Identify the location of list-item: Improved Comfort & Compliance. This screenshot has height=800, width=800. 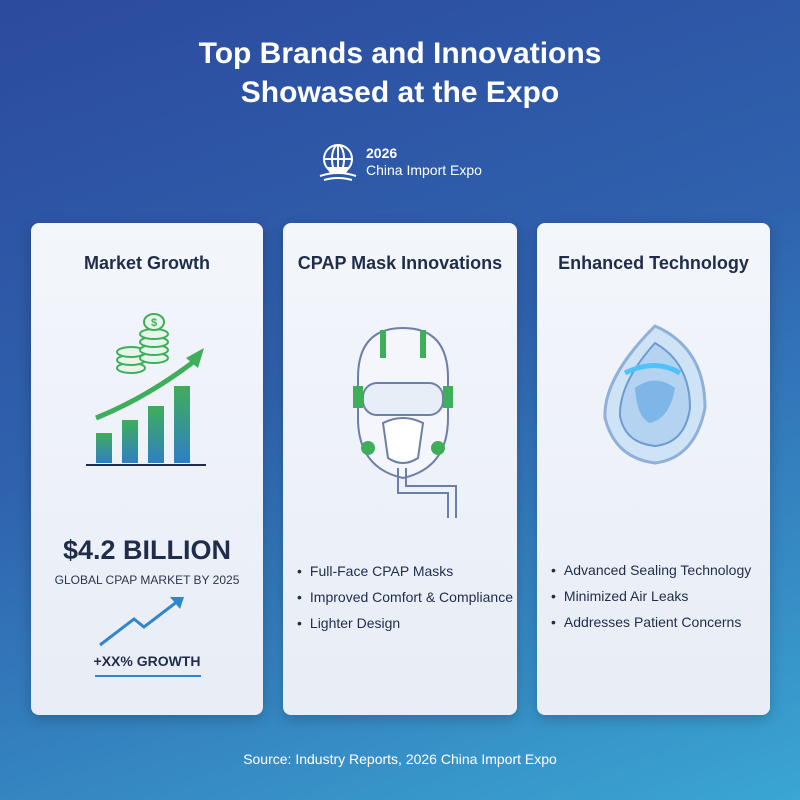
(405, 597).